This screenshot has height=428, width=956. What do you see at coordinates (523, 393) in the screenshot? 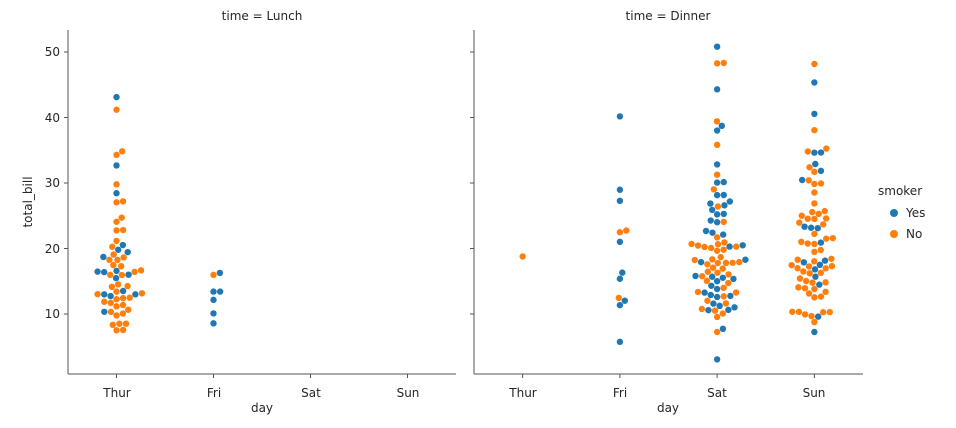
I see `x-tick-label-thur: Thur` at bounding box center [523, 393].